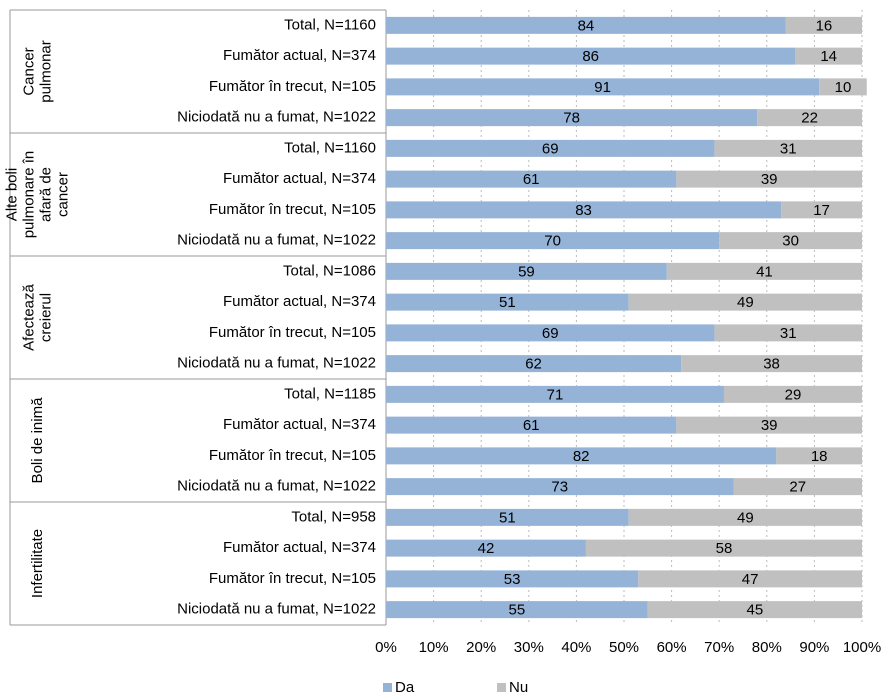 The width and height of the screenshot is (888, 700). I want to click on x-tick-label: 90%, so click(814, 647).